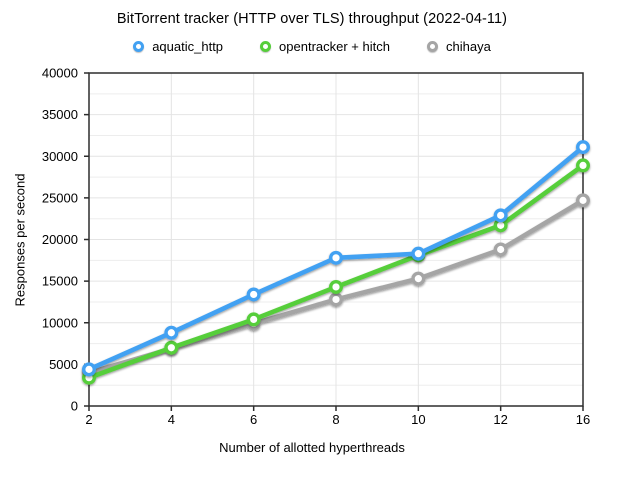 The width and height of the screenshot is (624, 477). Describe the element at coordinates (418, 419) in the screenshot. I see `x-tick-label: 10` at that location.